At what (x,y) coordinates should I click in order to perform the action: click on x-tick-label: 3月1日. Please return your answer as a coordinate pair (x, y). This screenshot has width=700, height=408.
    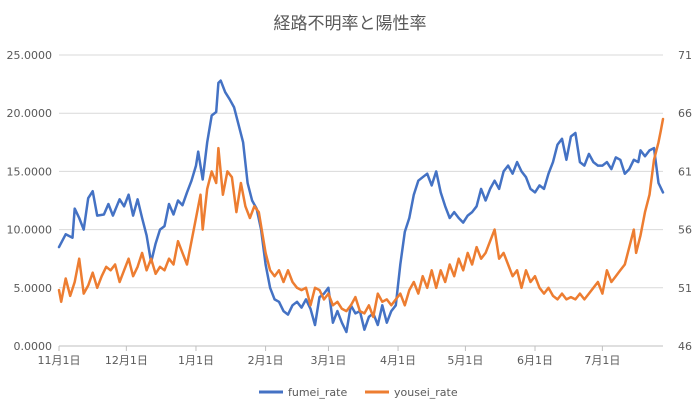
    Looking at the image, I should click on (328, 360).